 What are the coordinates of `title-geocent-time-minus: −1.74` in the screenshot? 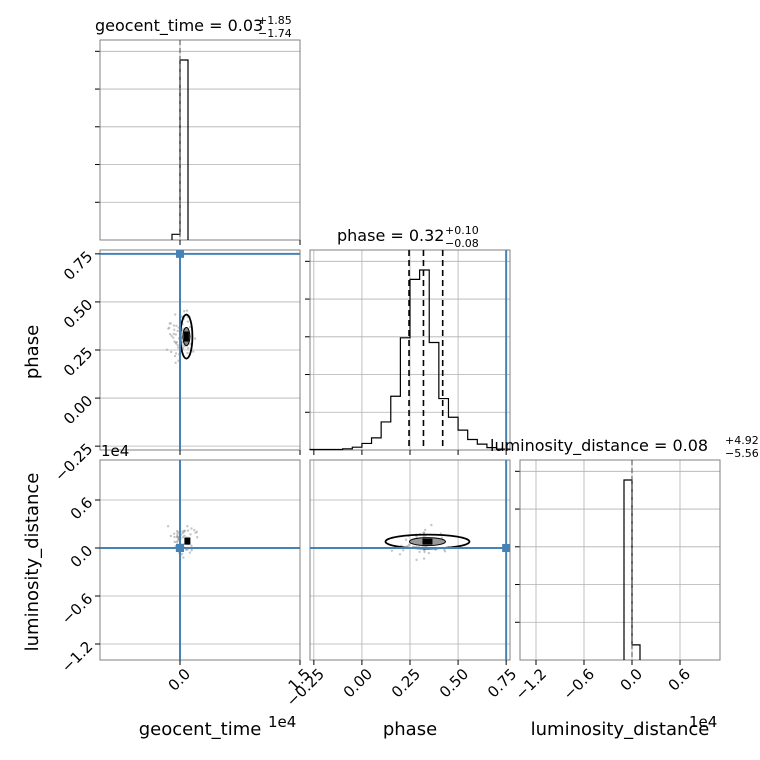 It's located at (275, 33).